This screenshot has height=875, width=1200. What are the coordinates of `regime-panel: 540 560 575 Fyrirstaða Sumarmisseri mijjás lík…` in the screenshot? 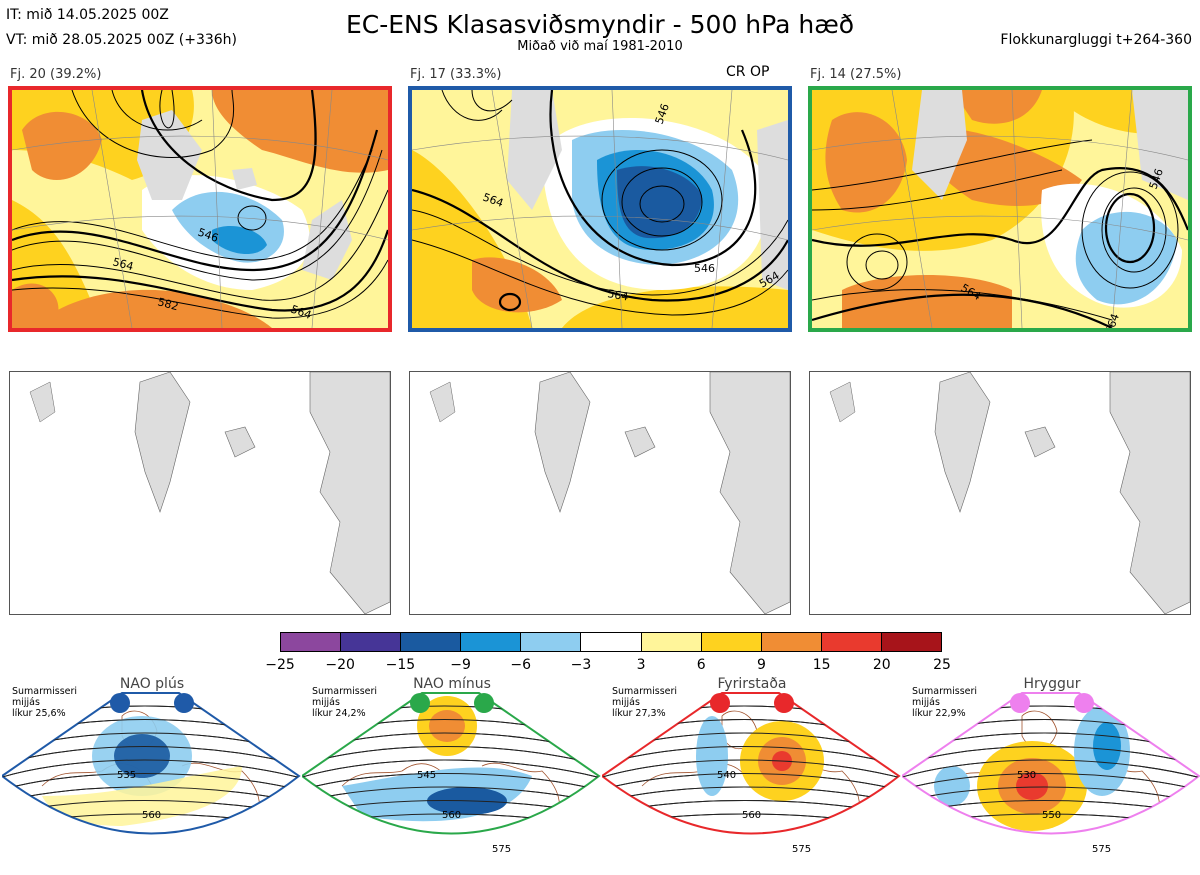 It's located at (751, 773).